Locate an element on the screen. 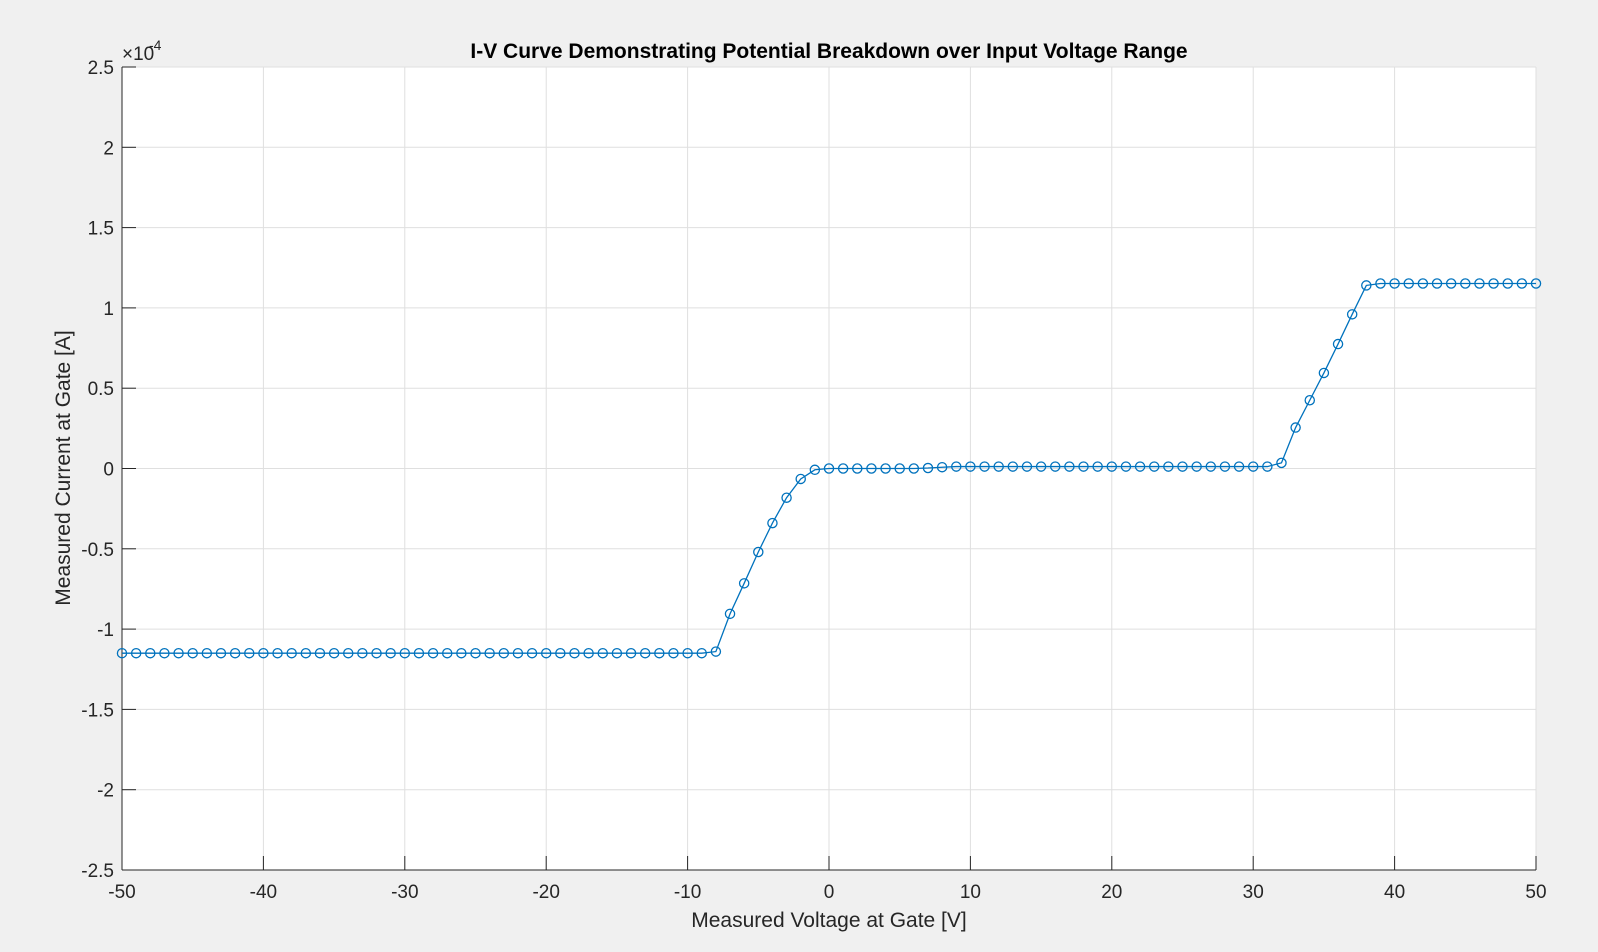 Image resolution: width=1598 pixels, height=952 pixels. x-tick-label: 30 is located at coordinates (1253, 892).